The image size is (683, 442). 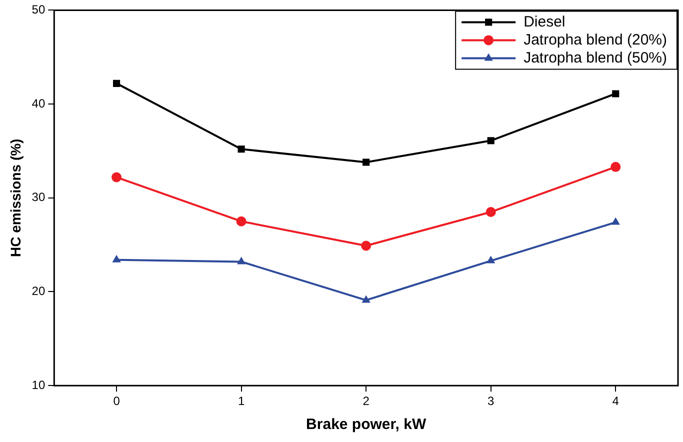 I want to click on x-tick-label: 0, so click(x=116, y=401).